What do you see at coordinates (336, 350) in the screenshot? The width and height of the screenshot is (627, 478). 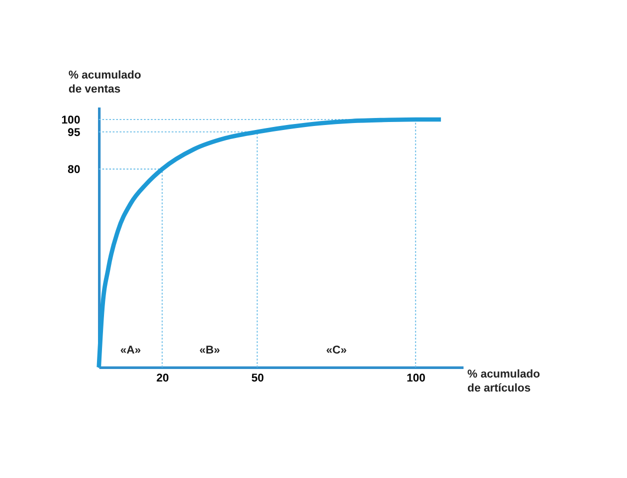 I see `annotation: «C»` at bounding box center [336, 350].